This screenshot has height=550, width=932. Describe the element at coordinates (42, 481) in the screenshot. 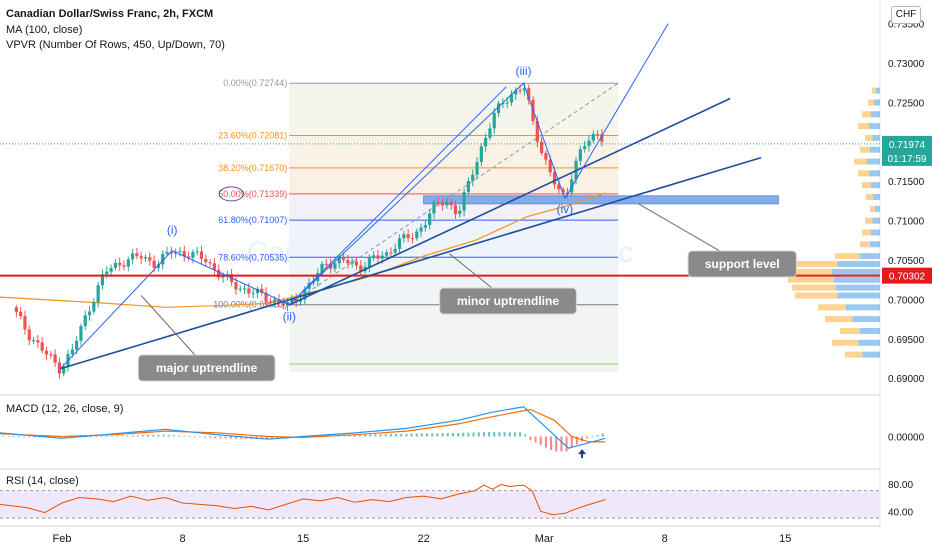

I see `rsi-pane-label: RSI (14, close)` at that location.